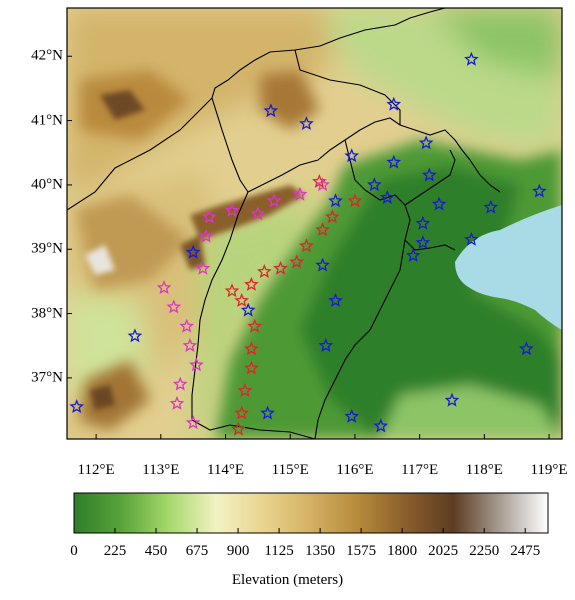 The image size is (575, 600). Describe the element at coordinates (161, 470) in the screenshot. I see `lon-label: 113°E` at that location.